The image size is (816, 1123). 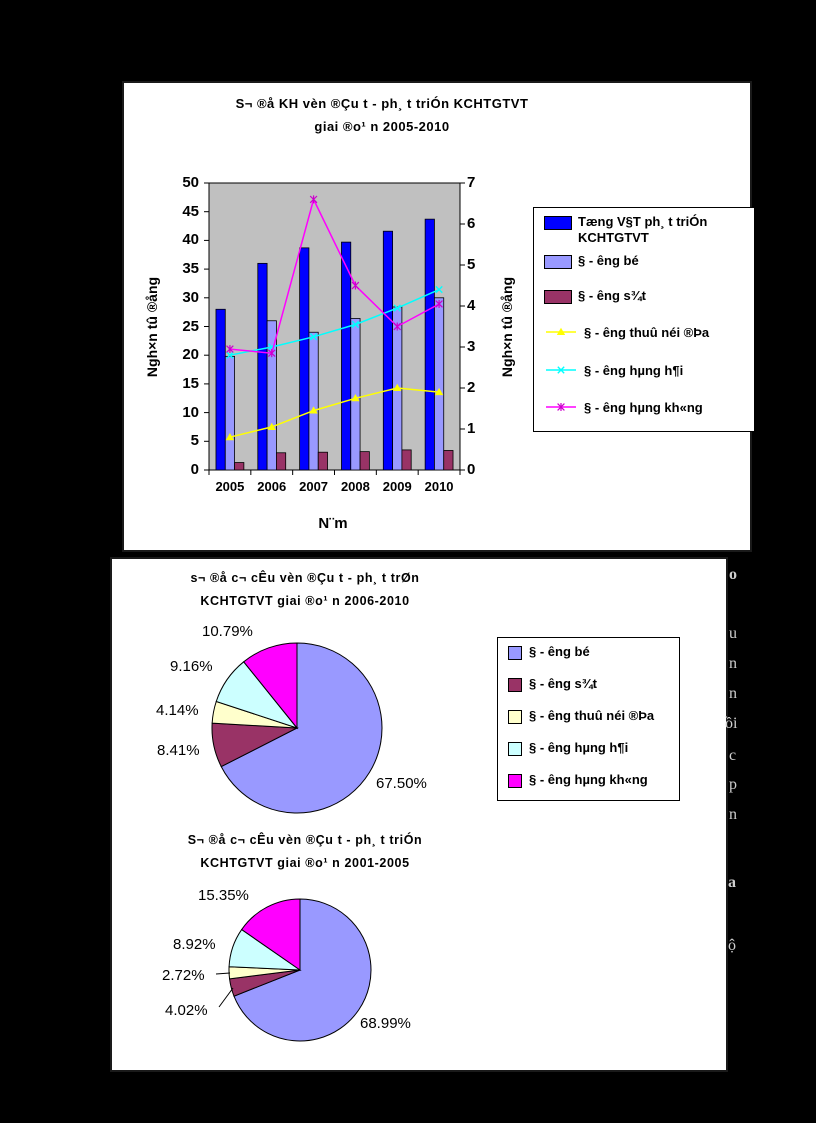 I want to click on bar-0-2007, so click(x=304, y=359).